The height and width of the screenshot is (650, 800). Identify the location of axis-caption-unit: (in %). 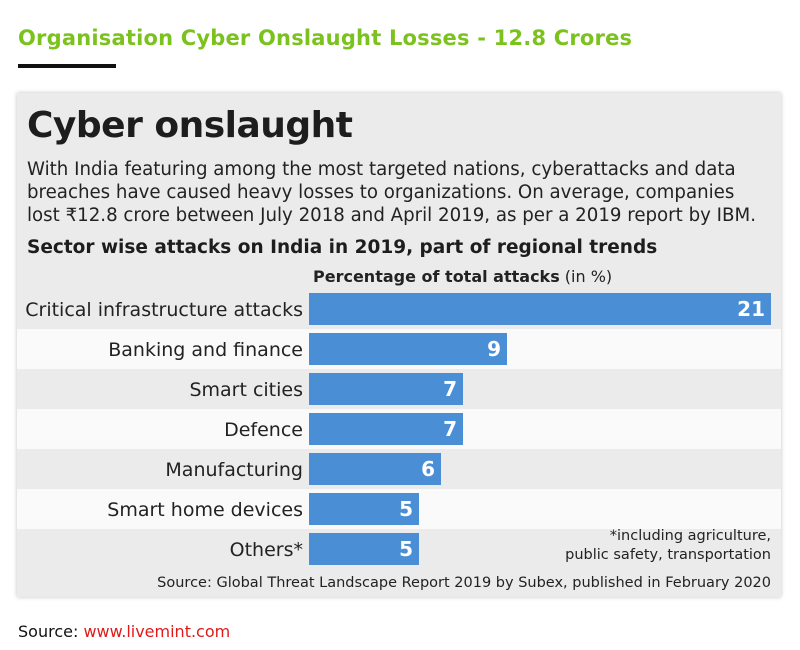
(586, 276).